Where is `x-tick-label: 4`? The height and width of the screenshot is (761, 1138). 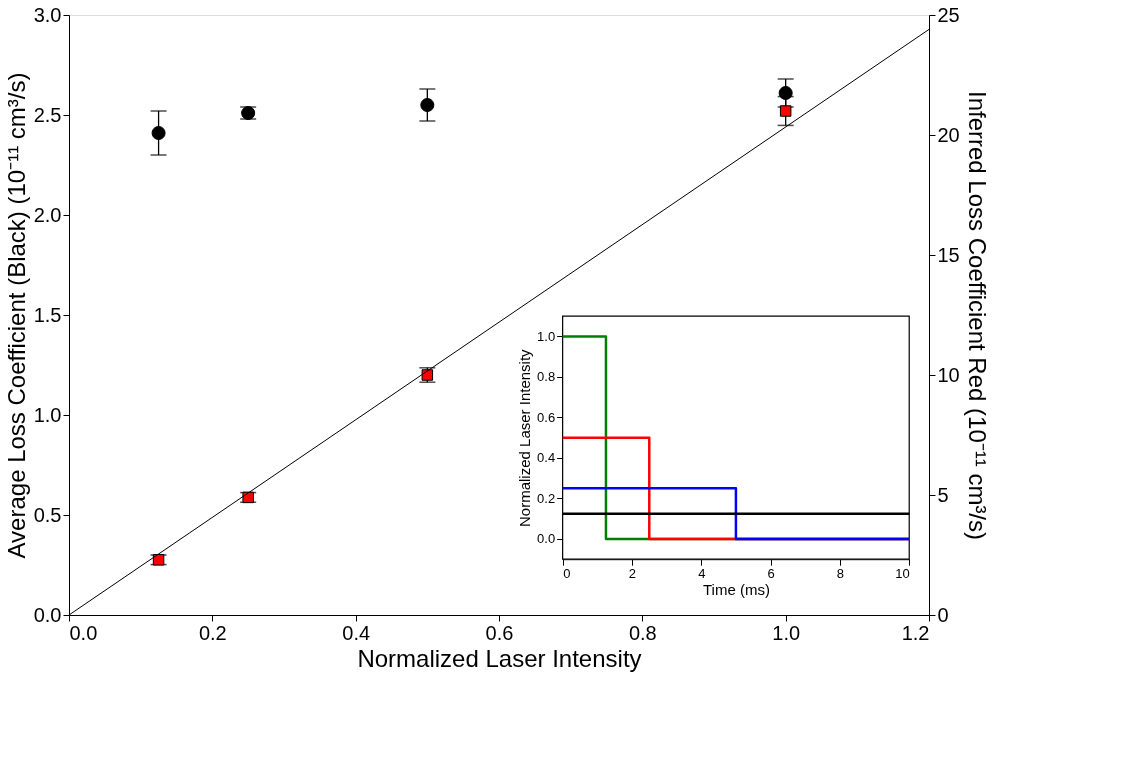 x-tick-label: 4 is located at coordinates (702, 573).